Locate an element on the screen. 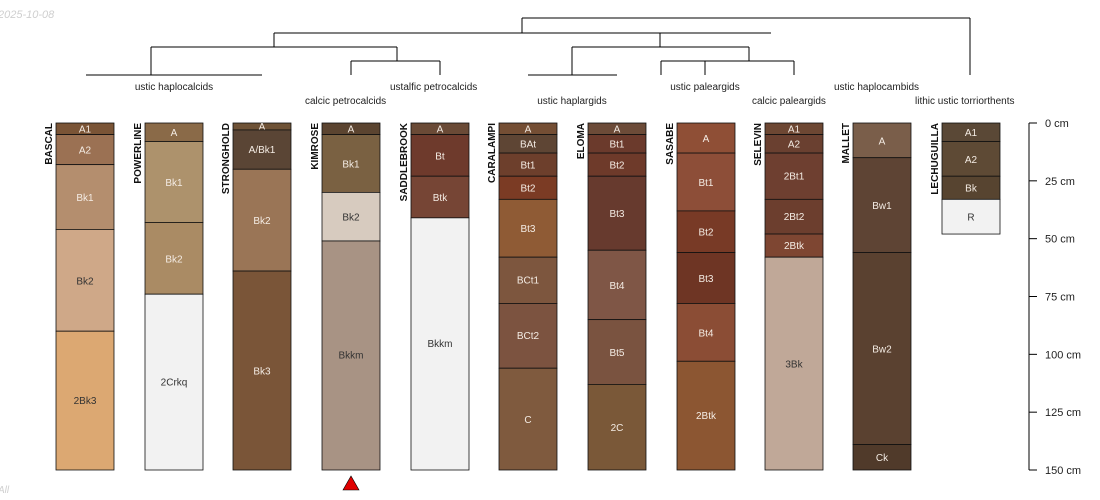  horizon-label: Btk is located at coordinates (440, 198).